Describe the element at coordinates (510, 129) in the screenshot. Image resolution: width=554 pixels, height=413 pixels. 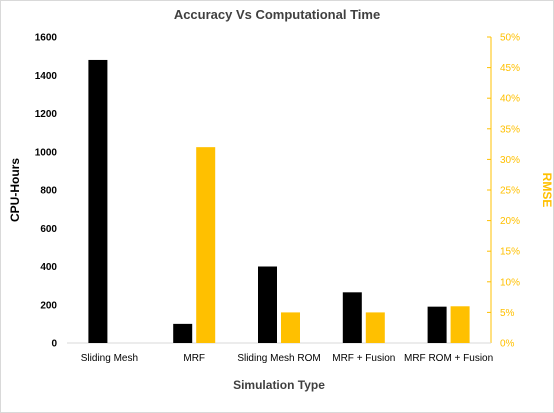
I see `y-right-tick-label: 35%` at that location.